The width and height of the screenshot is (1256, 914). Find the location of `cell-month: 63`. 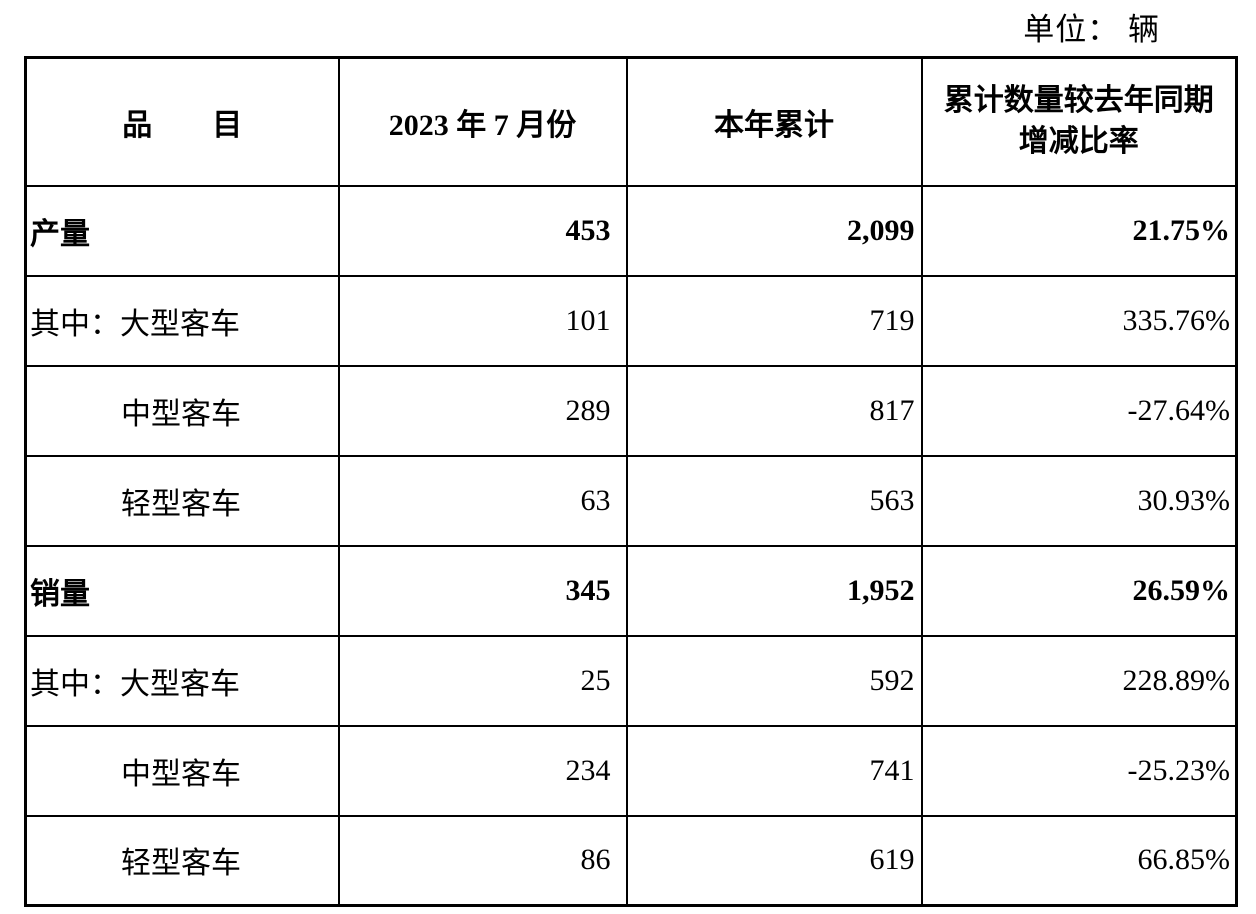

cell-month: 63 is located at coordinates (482, 500).